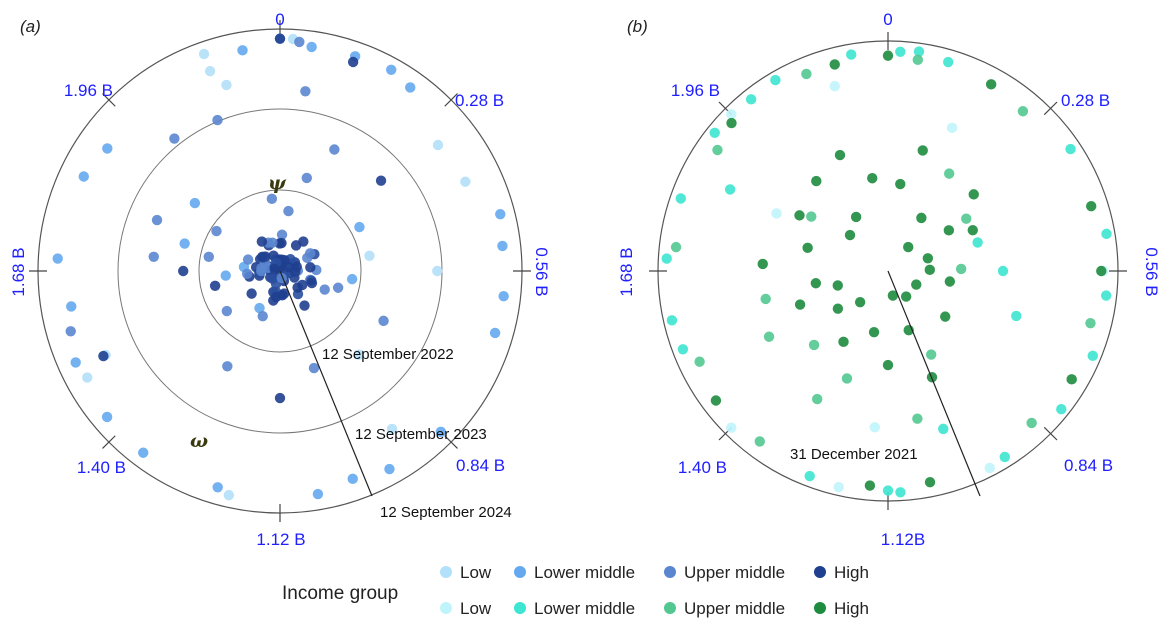 This screenshot has height=625, width=1167. Describe the element at coordinates (626, 271) in the screenshot. I see `panel-b-tick-label-6: 1.68 B` at that location.